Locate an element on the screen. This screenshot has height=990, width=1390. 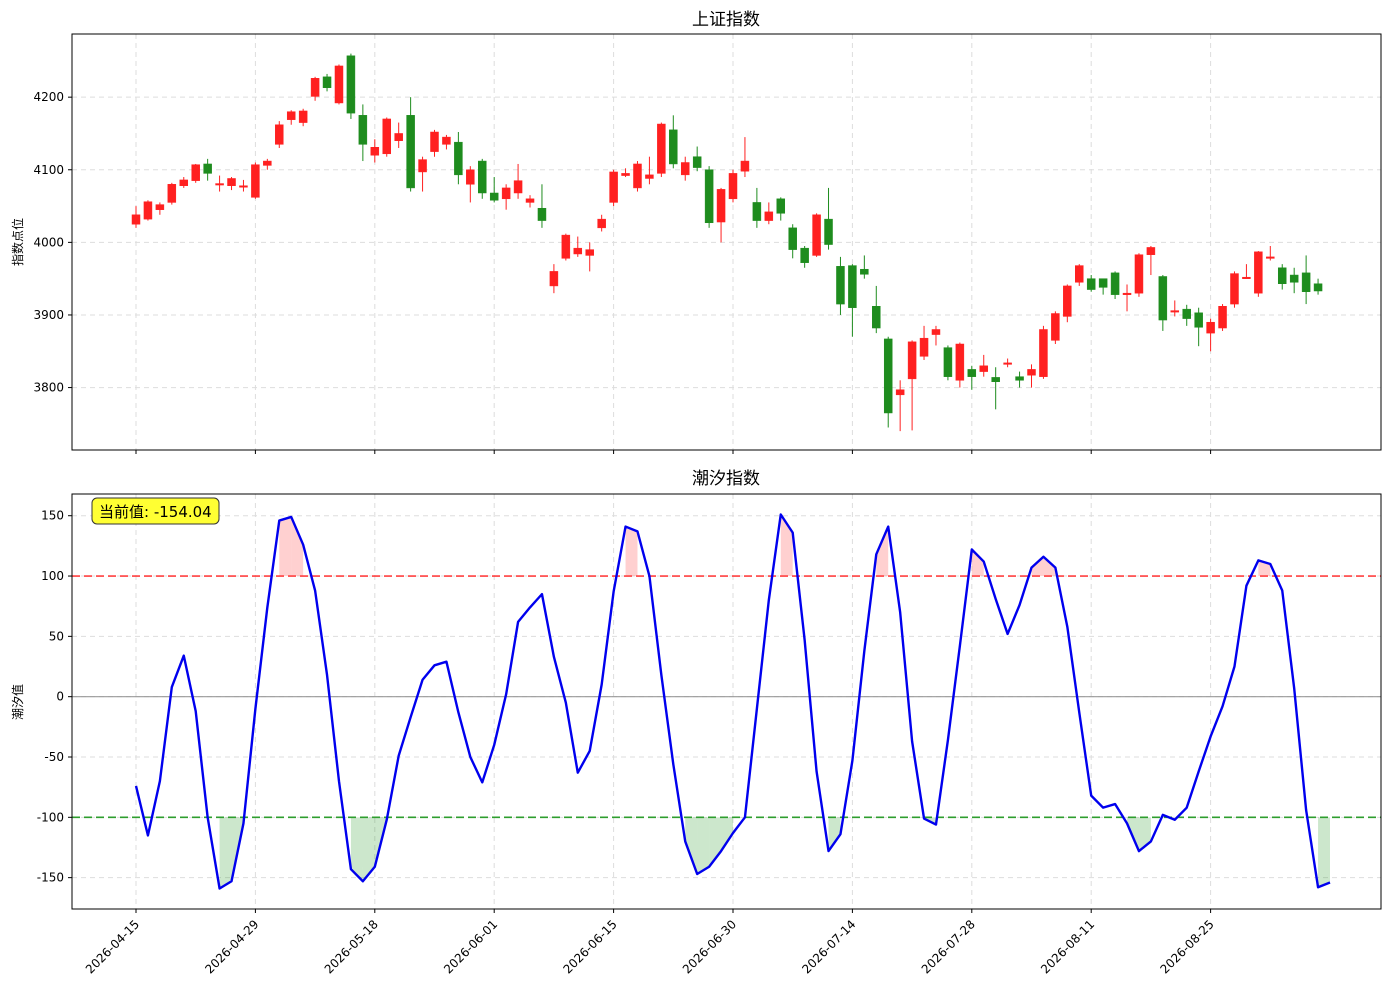
x-tick-label: 2026-08-11 is located at coordinates (1067, 946).